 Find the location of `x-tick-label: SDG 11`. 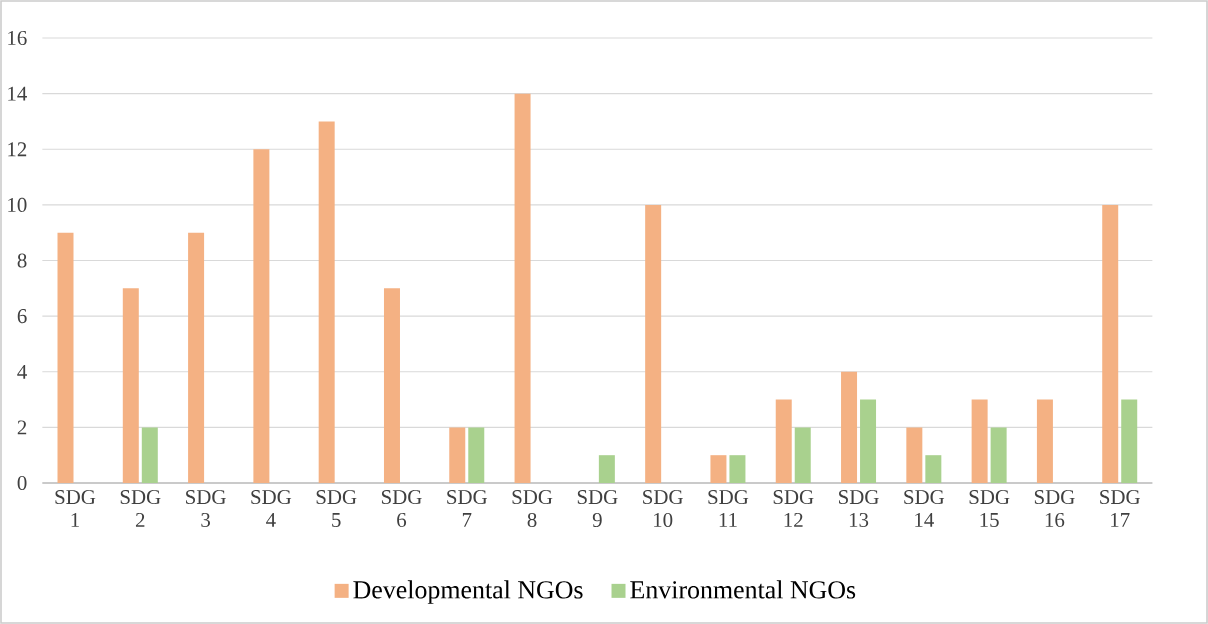

x-tick-label: SDG 11 is located at coordinates (728, 508).